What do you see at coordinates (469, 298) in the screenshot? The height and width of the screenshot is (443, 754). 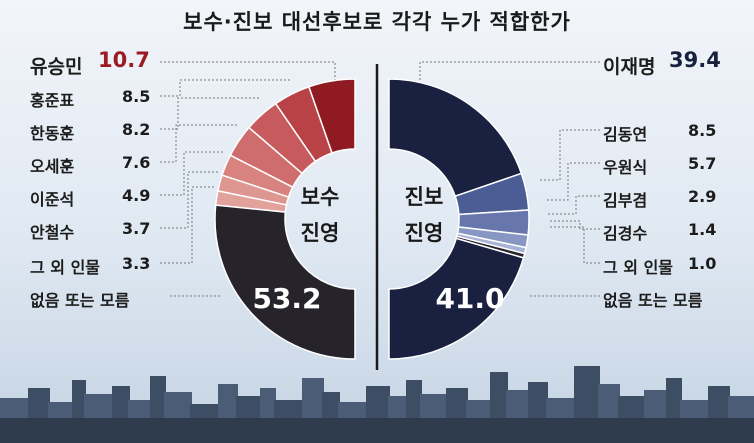 I see `progressive-none-value: 41.0` at bounding box center [469, 298].